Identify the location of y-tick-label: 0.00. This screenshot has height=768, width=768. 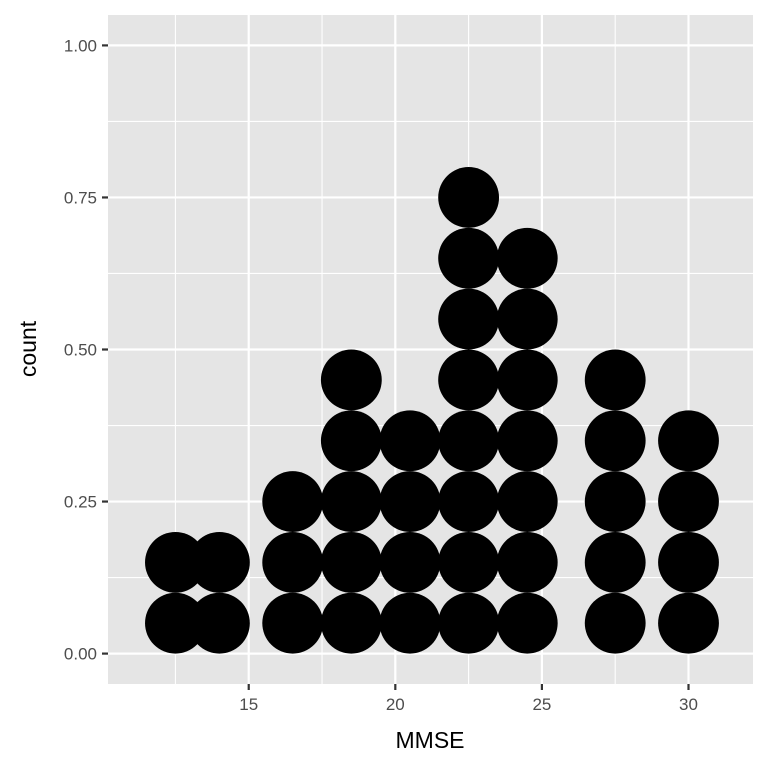
(80, 654).